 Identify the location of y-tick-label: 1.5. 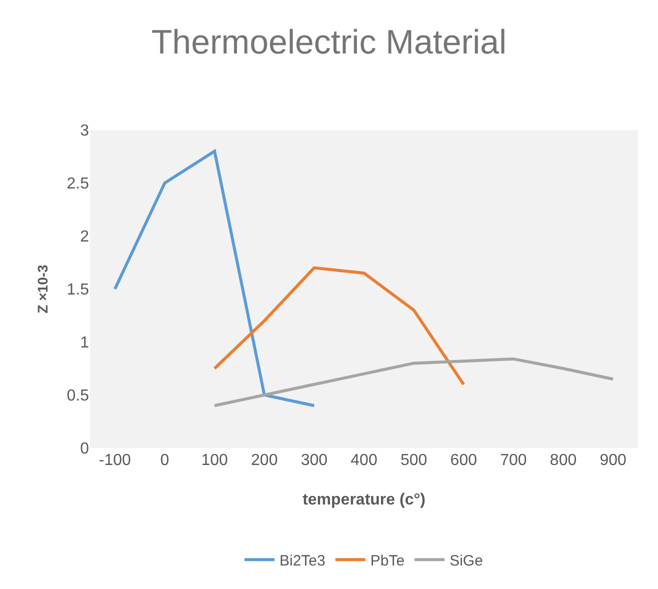
(78, 290).